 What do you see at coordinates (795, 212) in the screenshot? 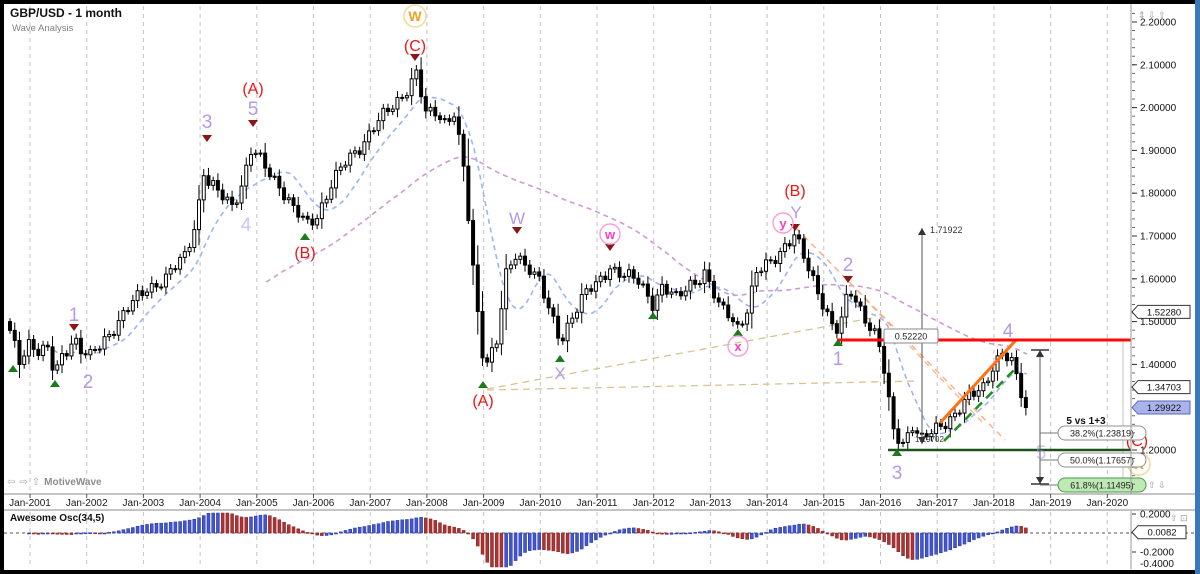
I see `wave-label: Y` at bounding box center [795, 212].